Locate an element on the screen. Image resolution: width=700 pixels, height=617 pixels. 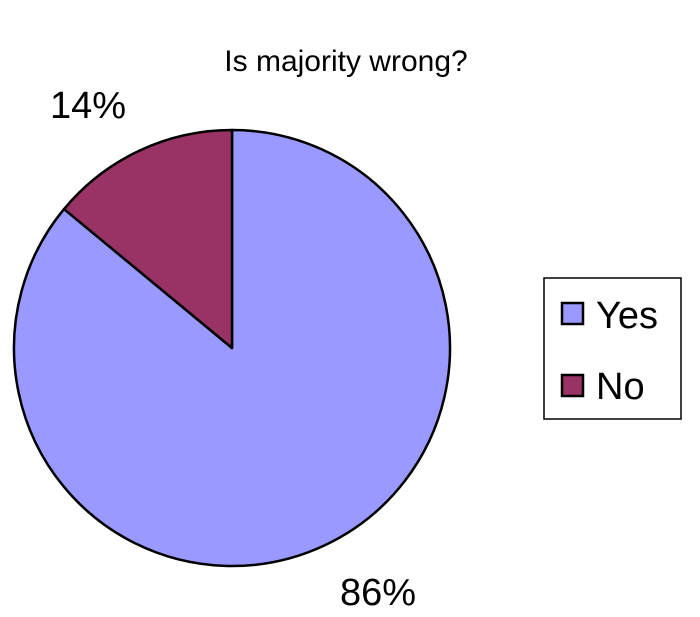
legend-swatch-no is located at coordinates (572, 385).